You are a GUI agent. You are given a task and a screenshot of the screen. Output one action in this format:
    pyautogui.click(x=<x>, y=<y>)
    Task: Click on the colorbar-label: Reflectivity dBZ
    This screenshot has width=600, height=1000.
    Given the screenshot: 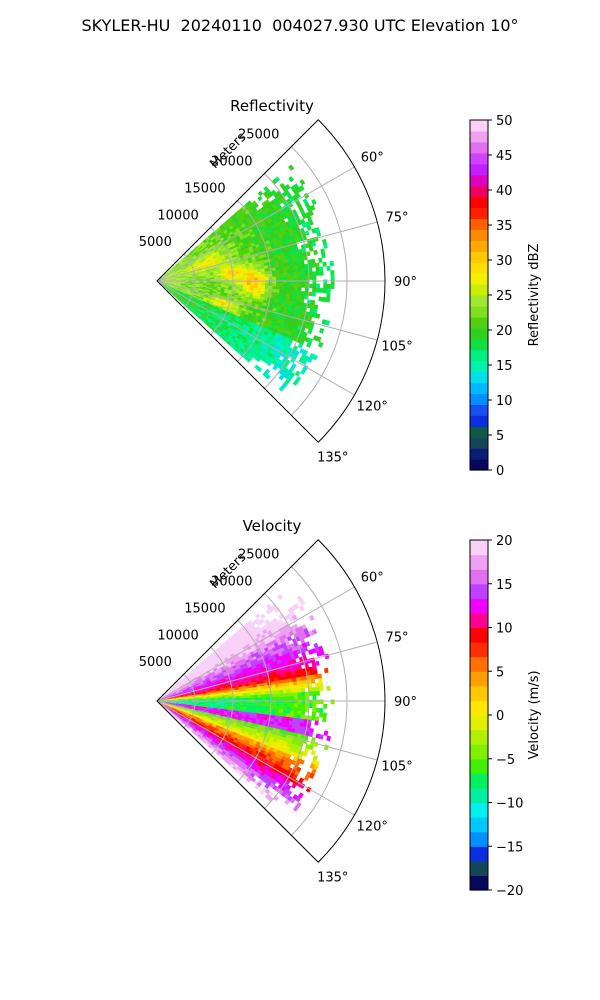 What is the action you would take?
    pyautogui.click(x=534, y=295)
    